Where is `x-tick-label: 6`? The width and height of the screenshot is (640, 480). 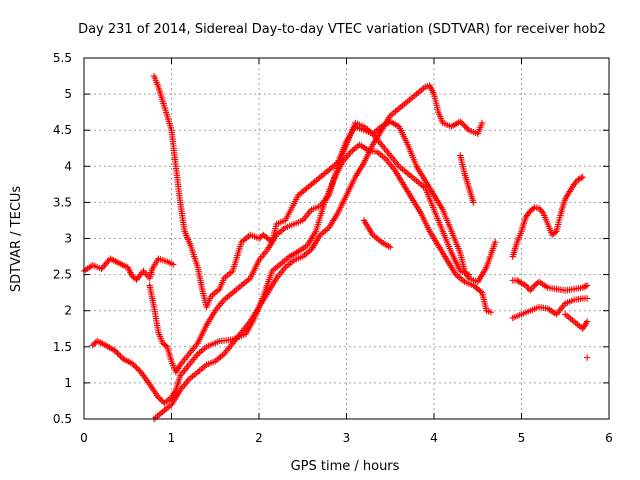
x-tick-label: 6 is located at coordinates (609, 438).